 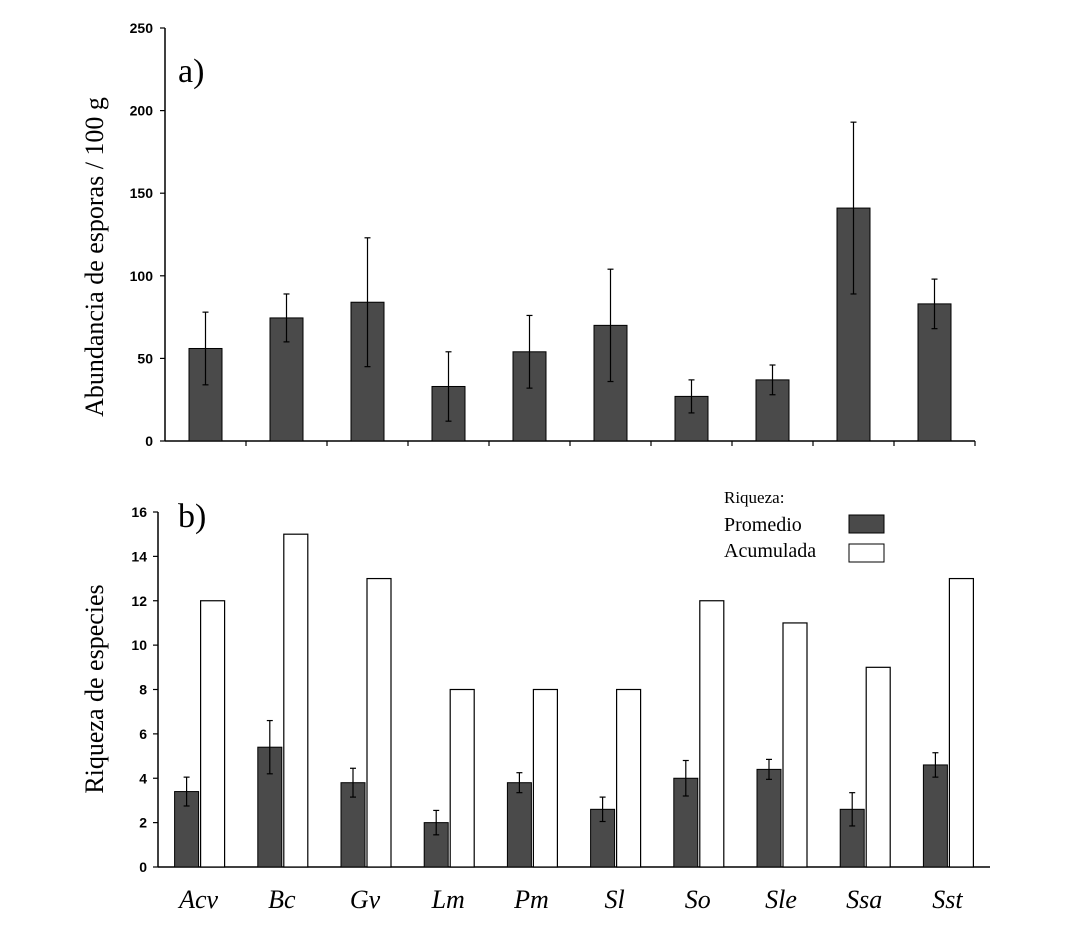 I want to click on panel-b-y-tick-label: 16, so click(x=139, y=512).